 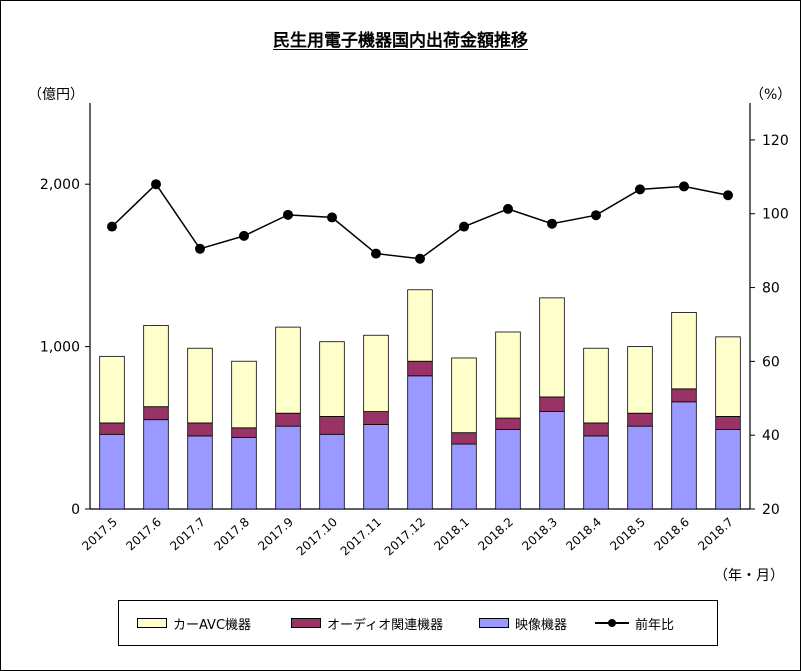 I want to click on x-category-label: 2017.5, so click(x=99, y=534).